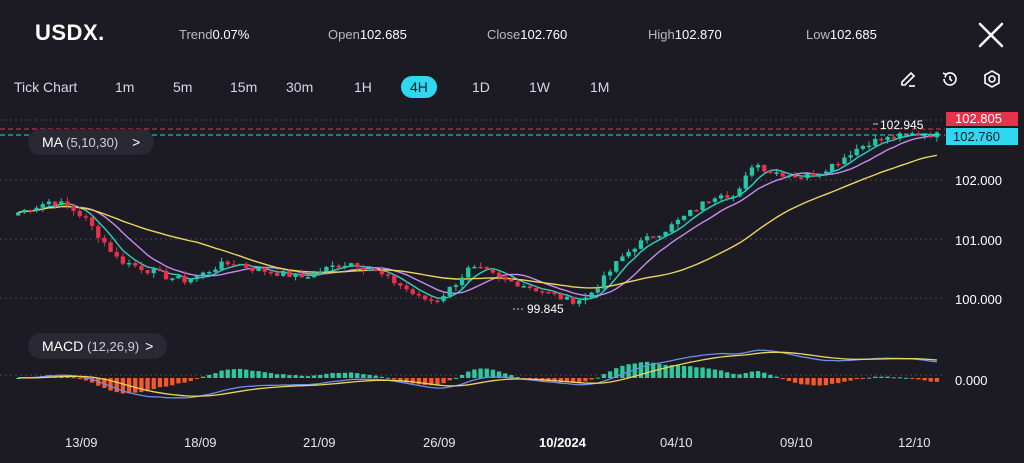 Image resolution: width=1024 pixels, height=463 pixels. What do you see at coordinates (978, 180) in the screenshot?
I see `price-tick: 102.000` at bounding box center [978, 180].